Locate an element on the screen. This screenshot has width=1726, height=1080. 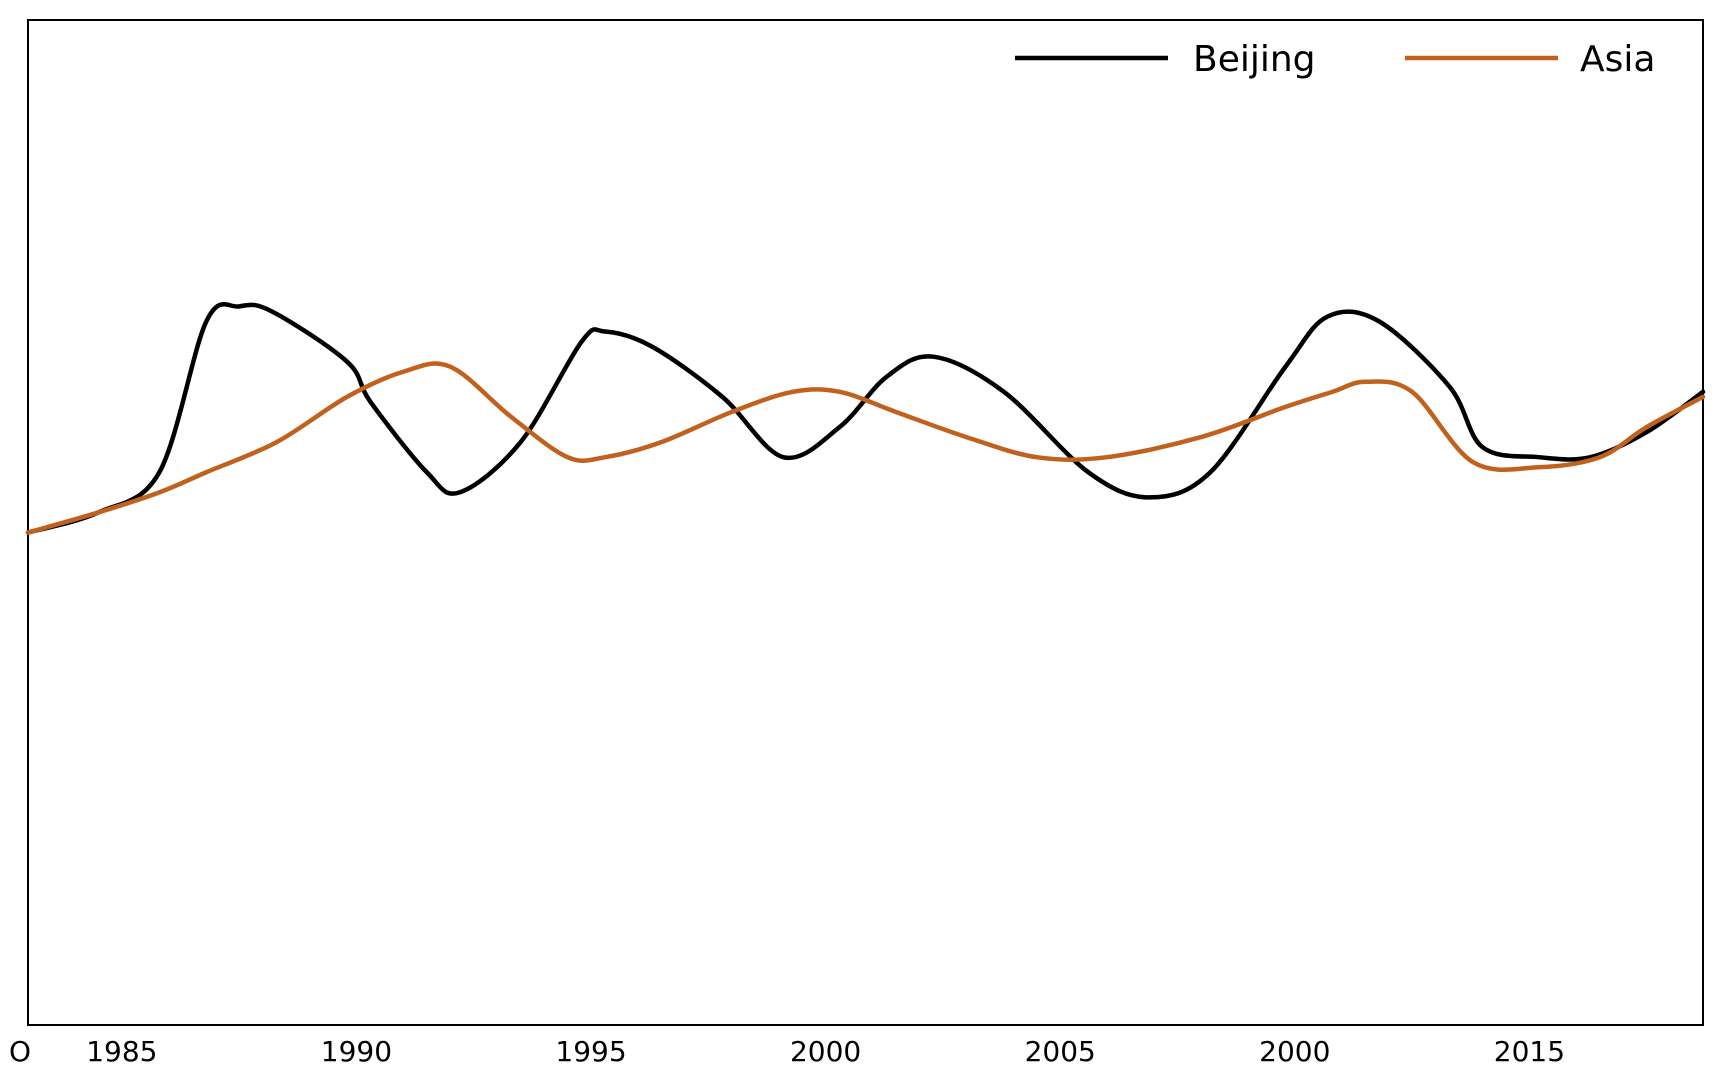
x-tick-label: 1985 is located at coordinates (121, 1051).